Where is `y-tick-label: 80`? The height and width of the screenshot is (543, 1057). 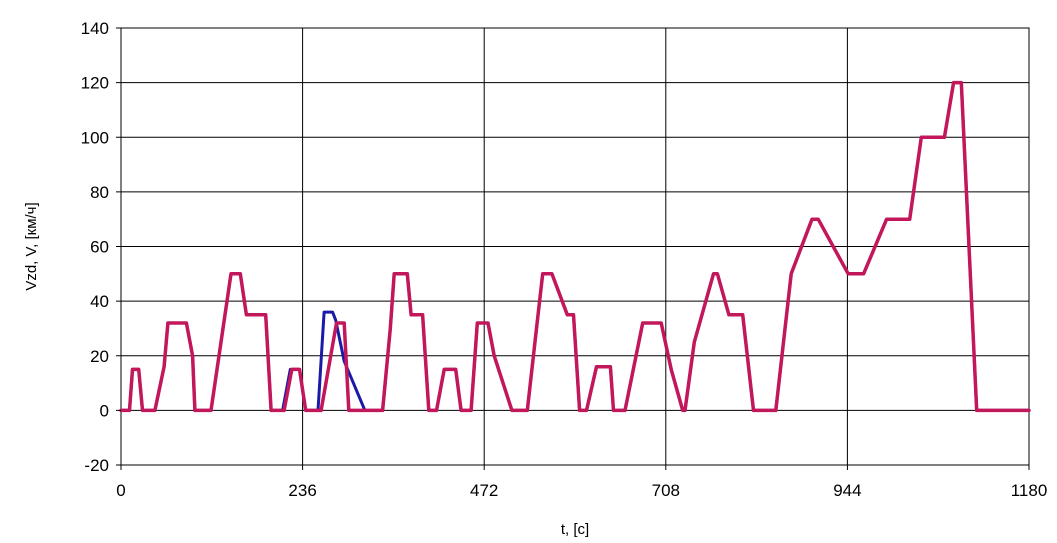 y-tick-label: 80 is located at coordinates (99, 192).